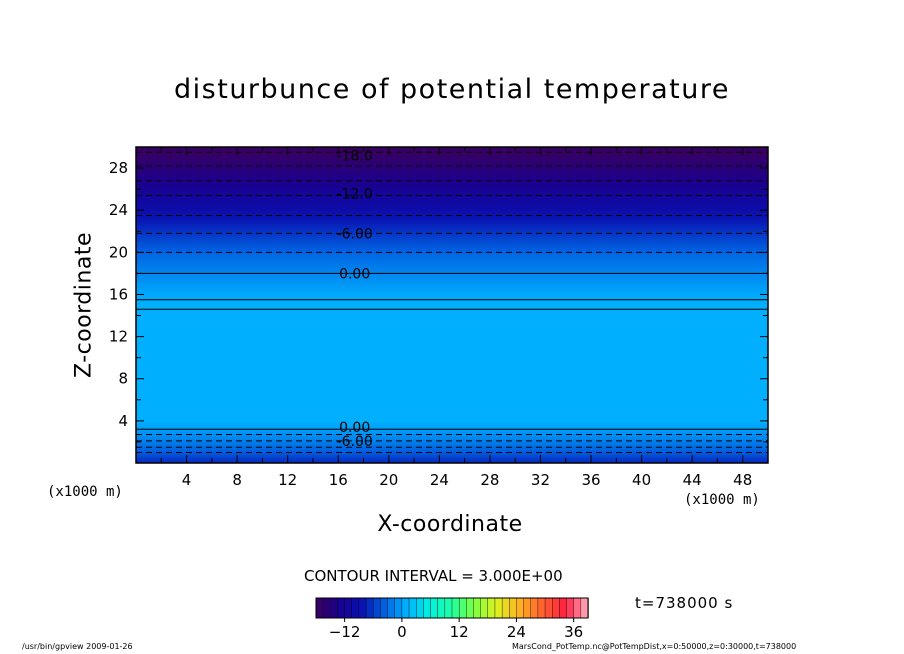 This screenshot has width=904, height=654. Describe the element at coordinates (123, 421) in the screenshot. I see `y-tick-label: 4` at that location.